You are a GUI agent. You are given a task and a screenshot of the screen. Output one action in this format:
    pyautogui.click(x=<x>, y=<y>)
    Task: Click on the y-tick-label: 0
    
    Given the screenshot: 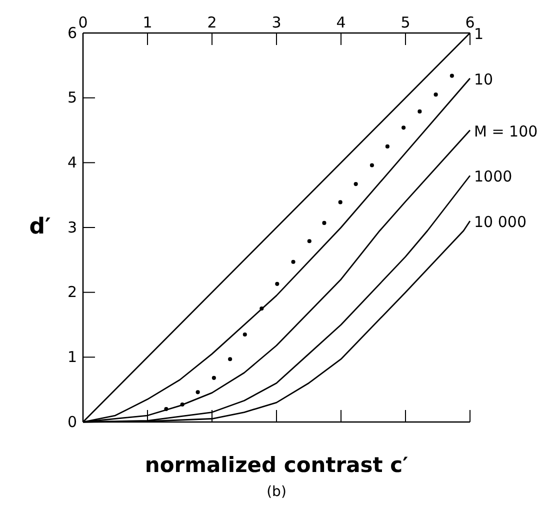 What is the action you would take?
    pyautogui.click(x=72, y=421)
    